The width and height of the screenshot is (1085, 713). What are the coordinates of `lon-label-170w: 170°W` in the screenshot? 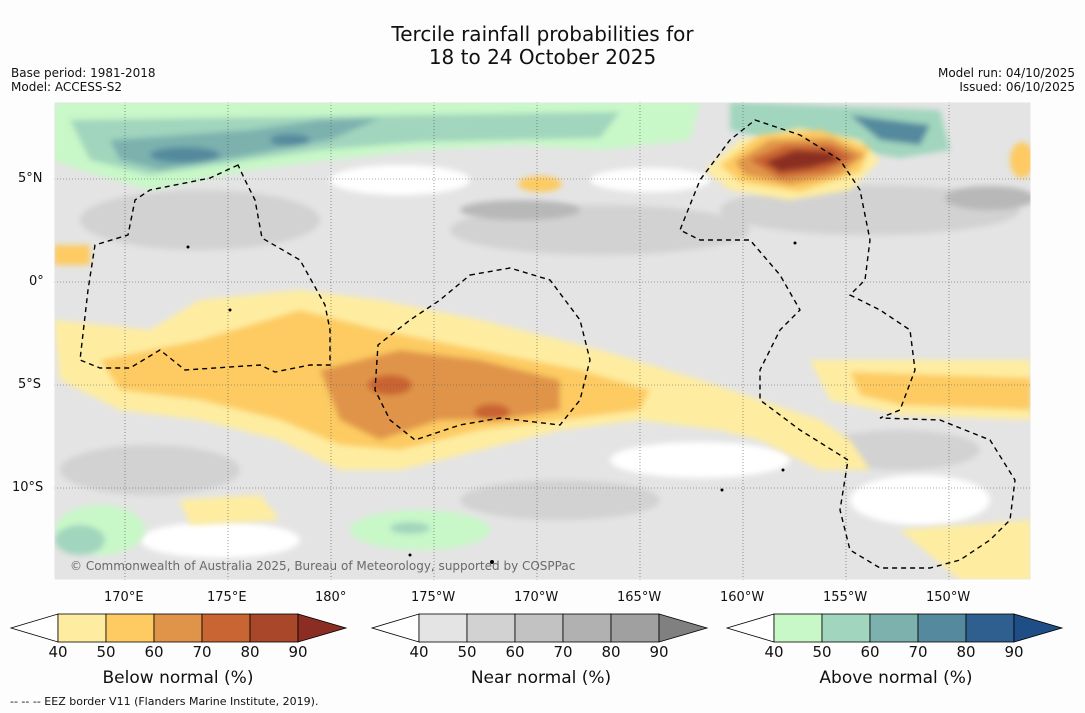 It's located at (536, 597).